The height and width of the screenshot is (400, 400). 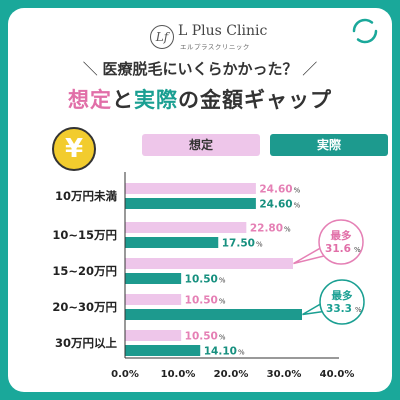 I want to click on estimated-callout-label: 最多, so click(x=341, y=235).